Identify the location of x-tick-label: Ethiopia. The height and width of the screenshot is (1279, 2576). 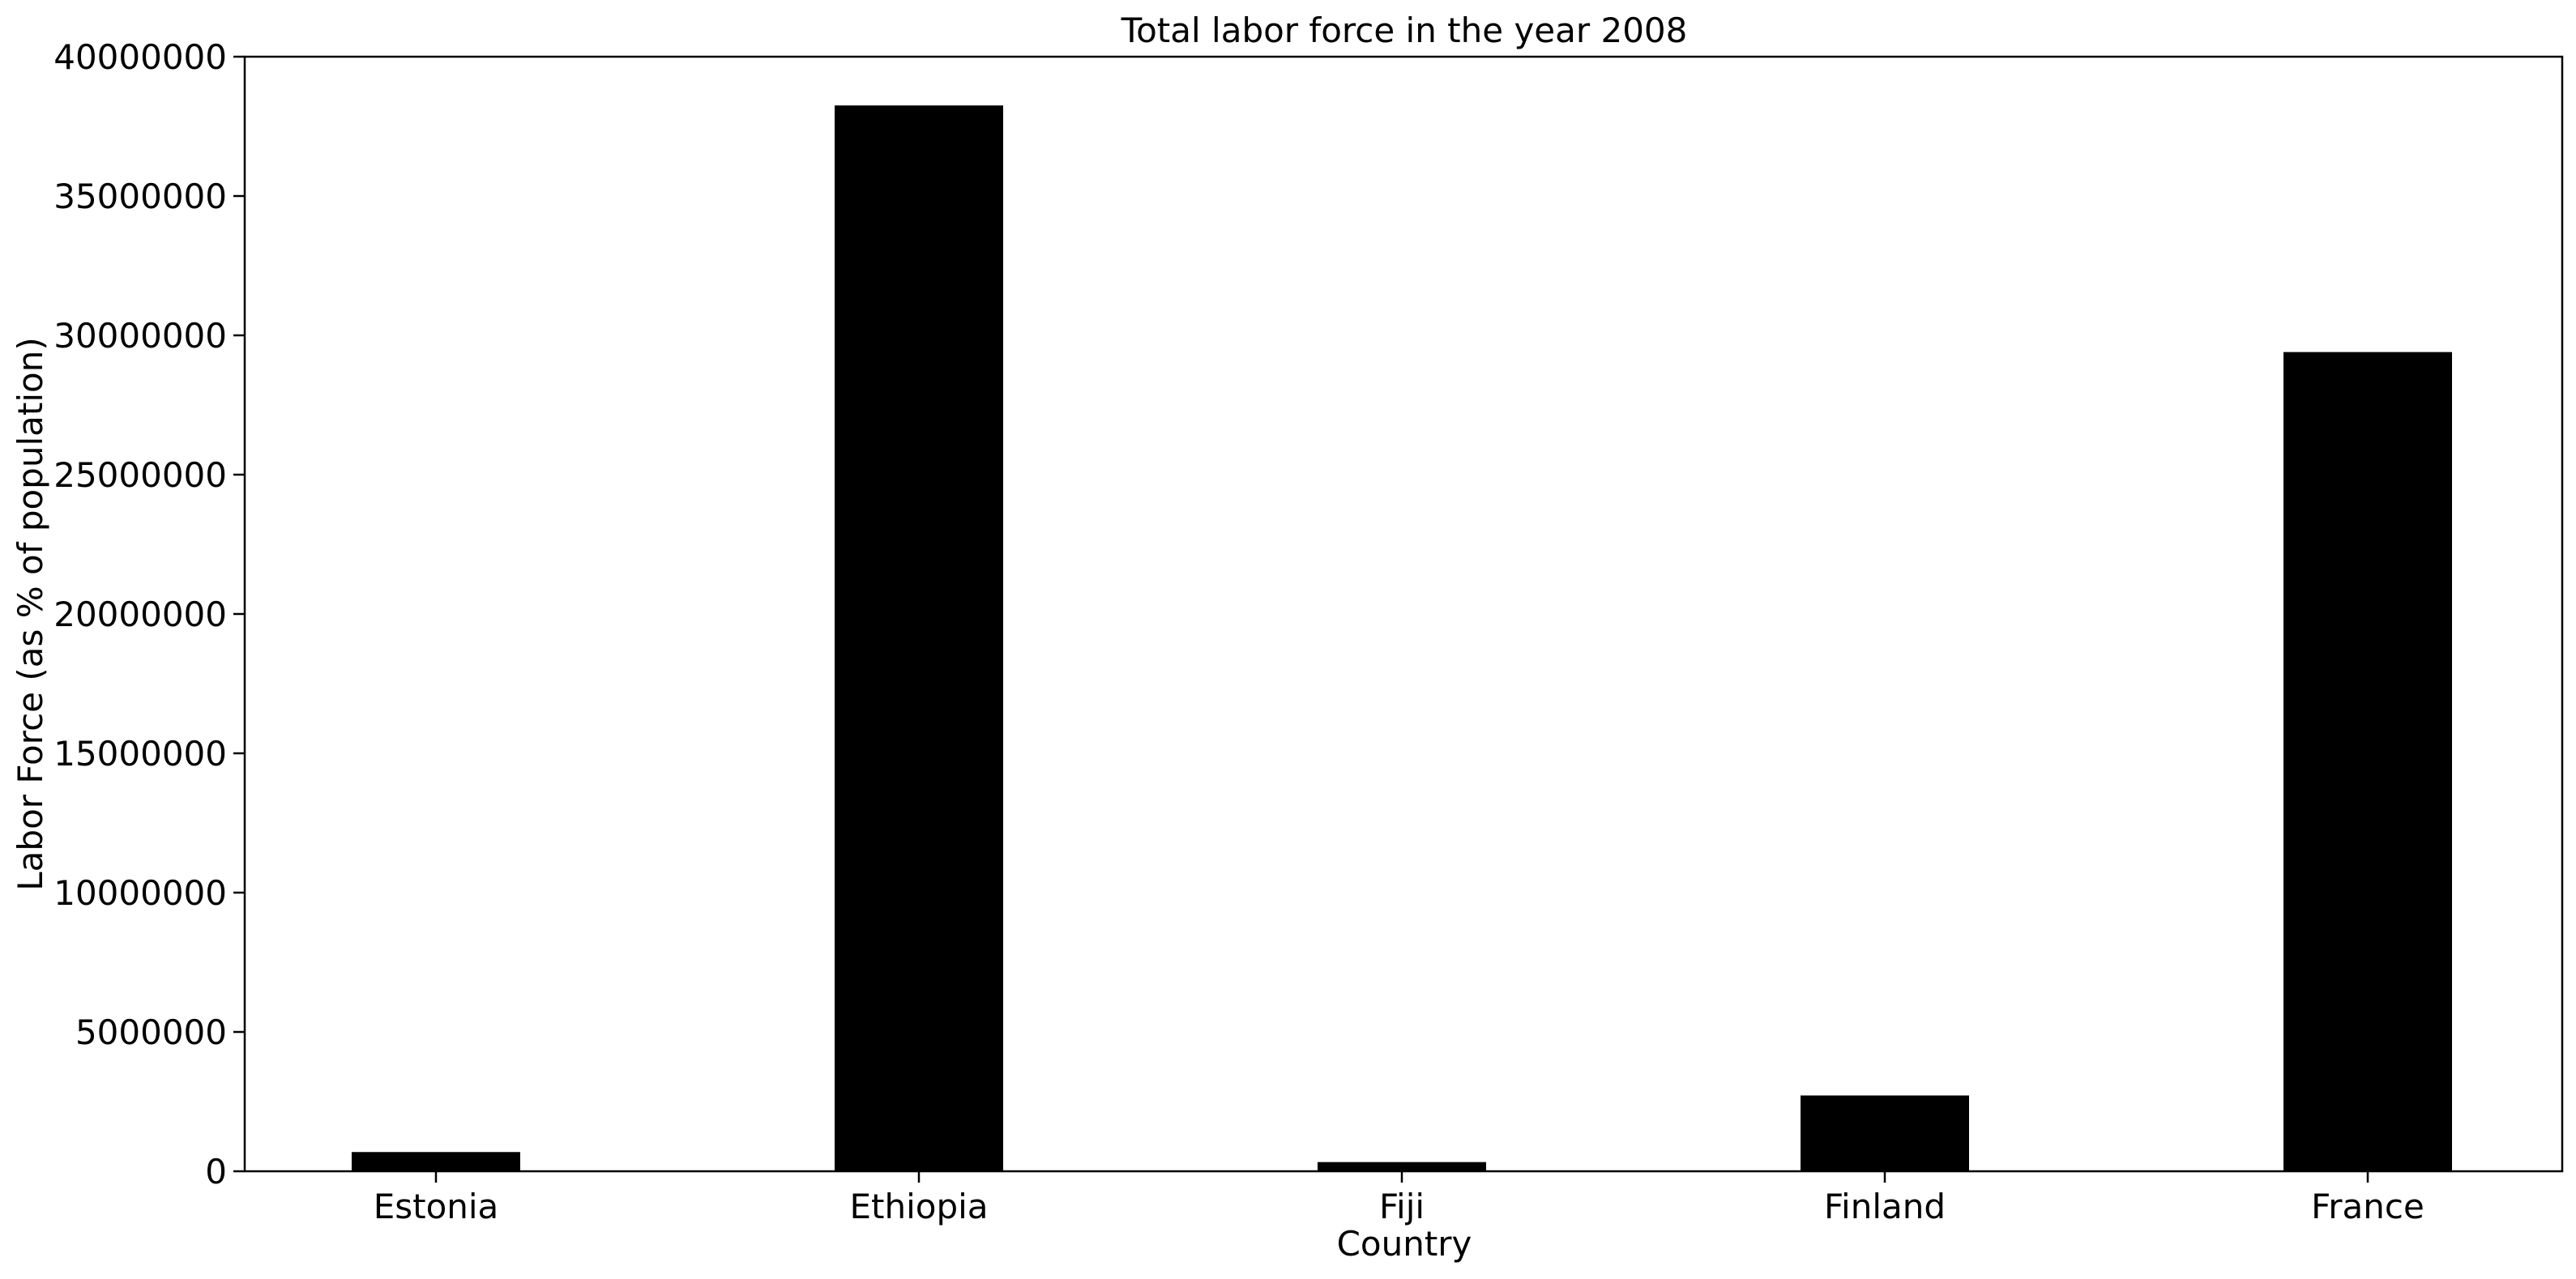
(918, 1206).